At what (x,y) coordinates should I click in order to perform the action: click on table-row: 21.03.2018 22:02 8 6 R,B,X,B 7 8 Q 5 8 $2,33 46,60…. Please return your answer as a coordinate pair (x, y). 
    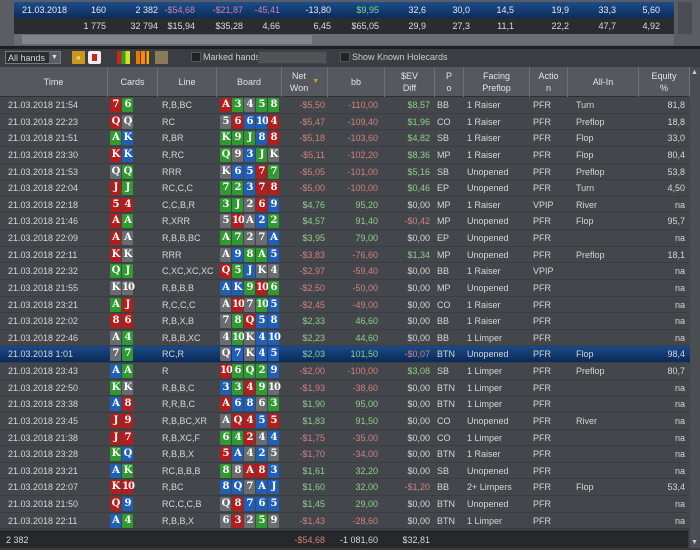
    Looking at the image, I should click on (345, 321).